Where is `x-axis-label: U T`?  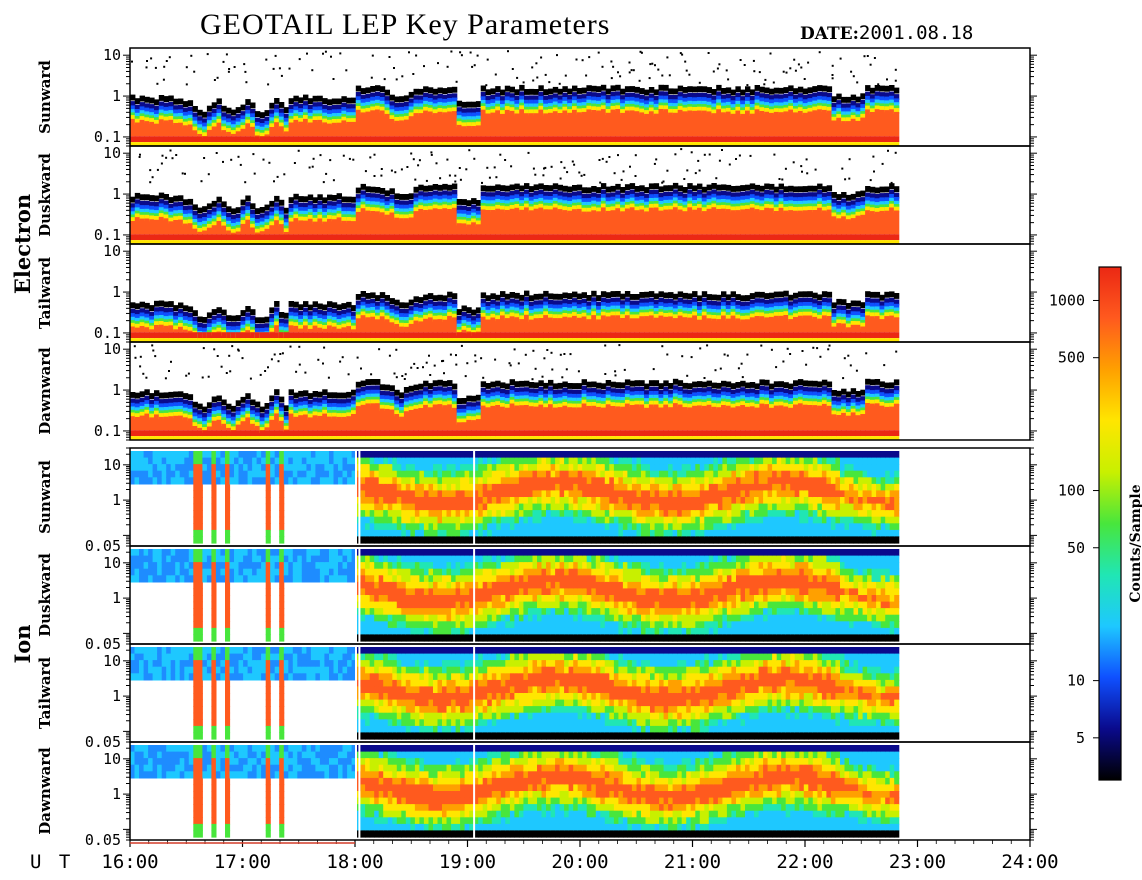 x-axis-label: U T is located at coordinates (51, 862).